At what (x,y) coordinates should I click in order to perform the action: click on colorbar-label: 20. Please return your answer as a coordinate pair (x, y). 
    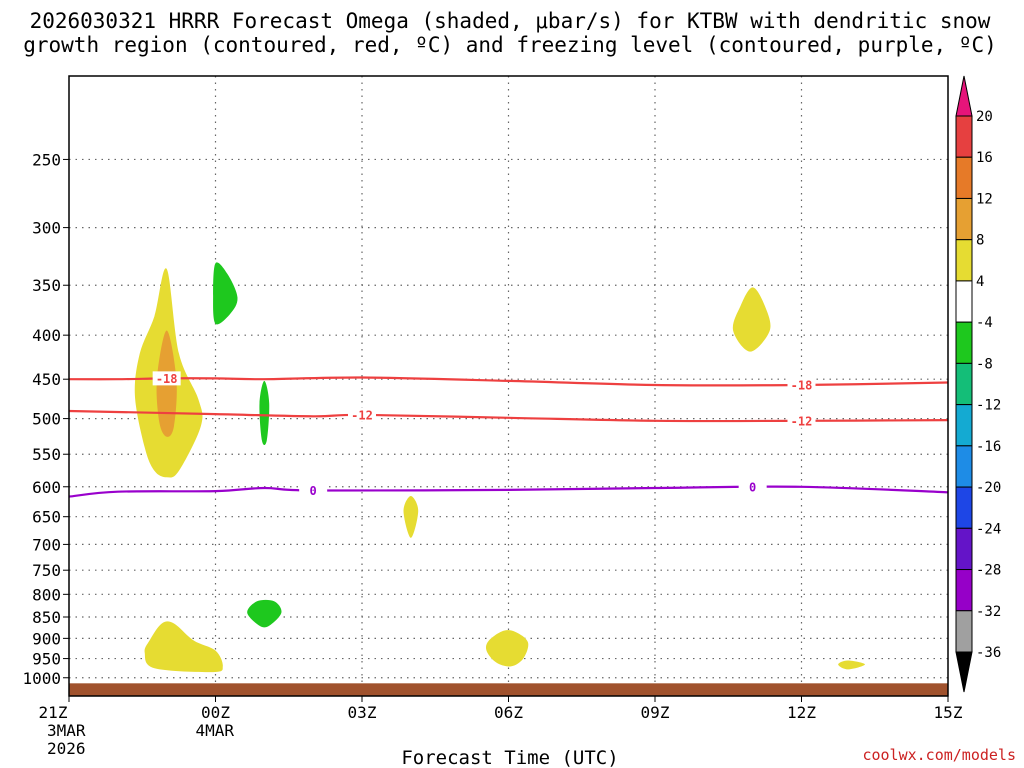
    Looking at the image, I should click on (984, 117).